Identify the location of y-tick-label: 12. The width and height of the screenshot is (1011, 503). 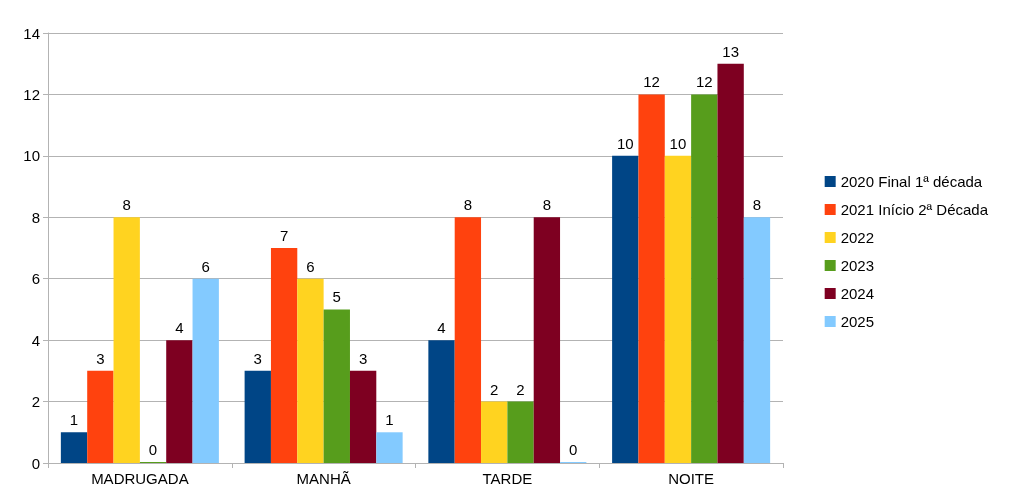
(31, 94).